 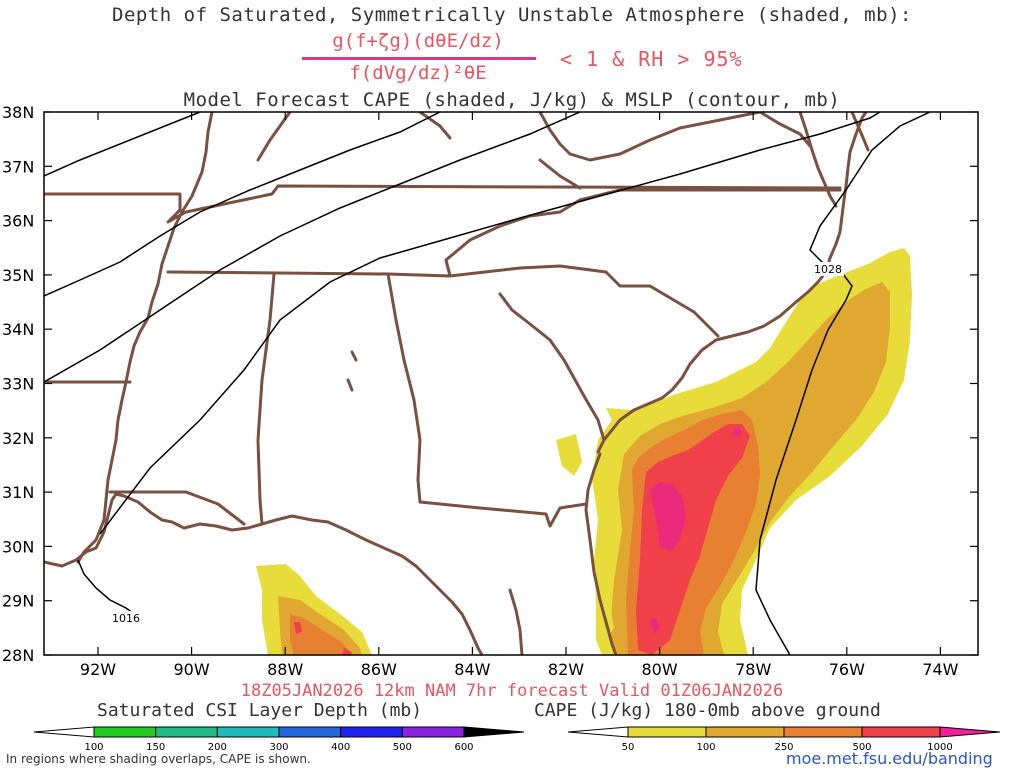 What do you see at coordinates (18, 438) in the screenshot?
I see `lat-label: 32N` at bounding box center [18, 438].